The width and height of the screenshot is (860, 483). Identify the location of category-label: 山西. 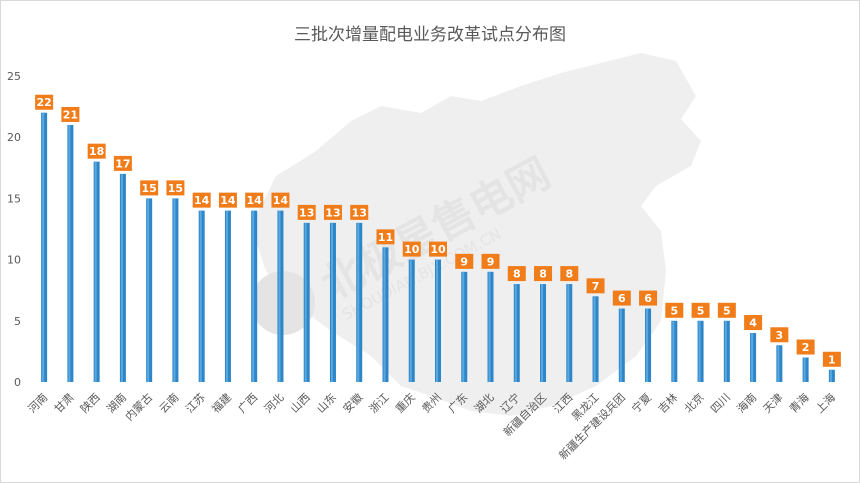
(300, 403).